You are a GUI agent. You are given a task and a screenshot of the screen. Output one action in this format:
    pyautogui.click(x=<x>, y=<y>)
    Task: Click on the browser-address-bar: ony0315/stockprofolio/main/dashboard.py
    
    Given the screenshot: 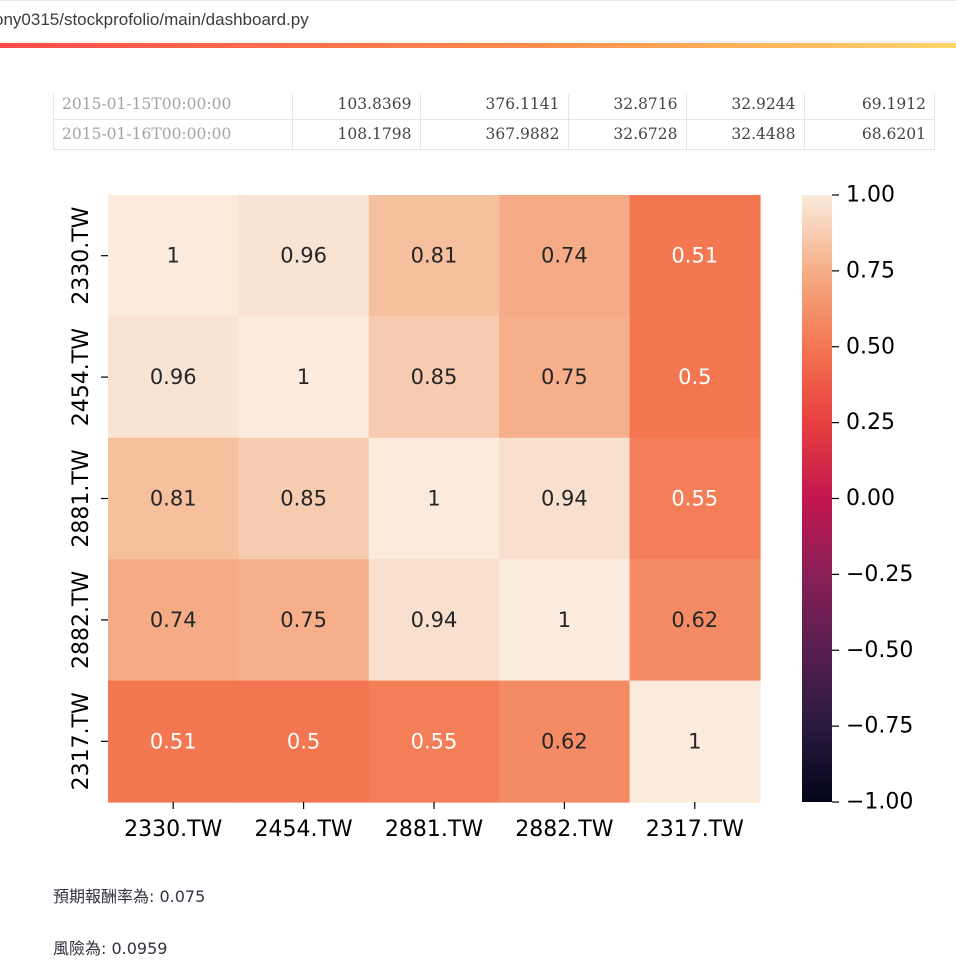 What is the action you would take?
    pyautogui.click(x=478, y=24)
    